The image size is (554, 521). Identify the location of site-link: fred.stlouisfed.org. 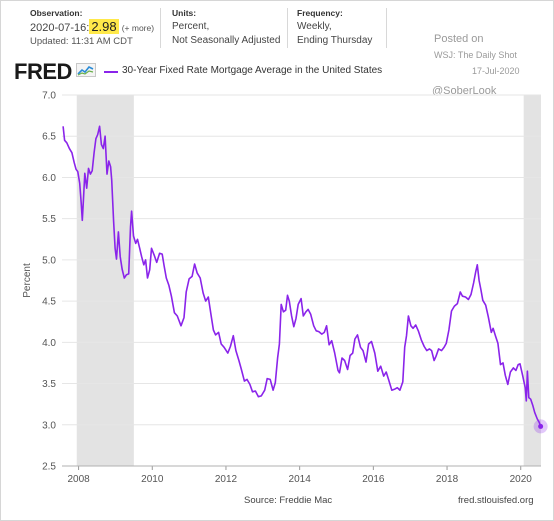
(496, 500).